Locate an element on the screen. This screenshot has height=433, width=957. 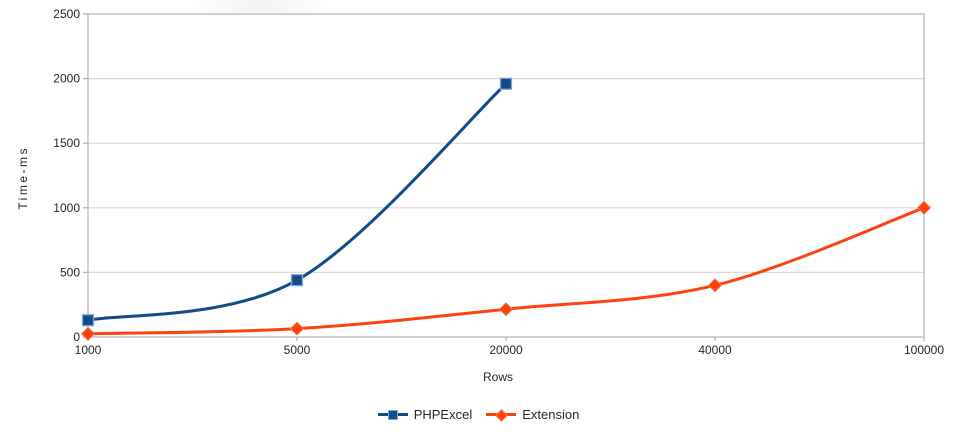
y-tick-label: 2500 is located at coordinates (66, 14).